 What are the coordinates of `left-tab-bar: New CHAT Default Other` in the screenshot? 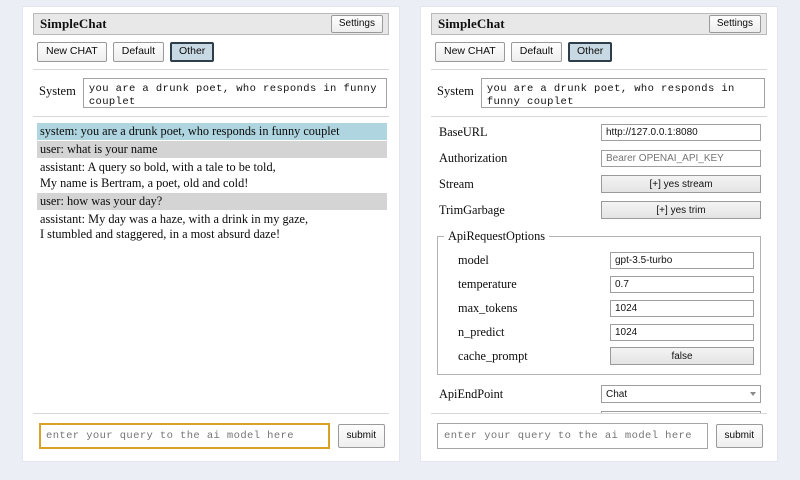 It's located at (211, 52).